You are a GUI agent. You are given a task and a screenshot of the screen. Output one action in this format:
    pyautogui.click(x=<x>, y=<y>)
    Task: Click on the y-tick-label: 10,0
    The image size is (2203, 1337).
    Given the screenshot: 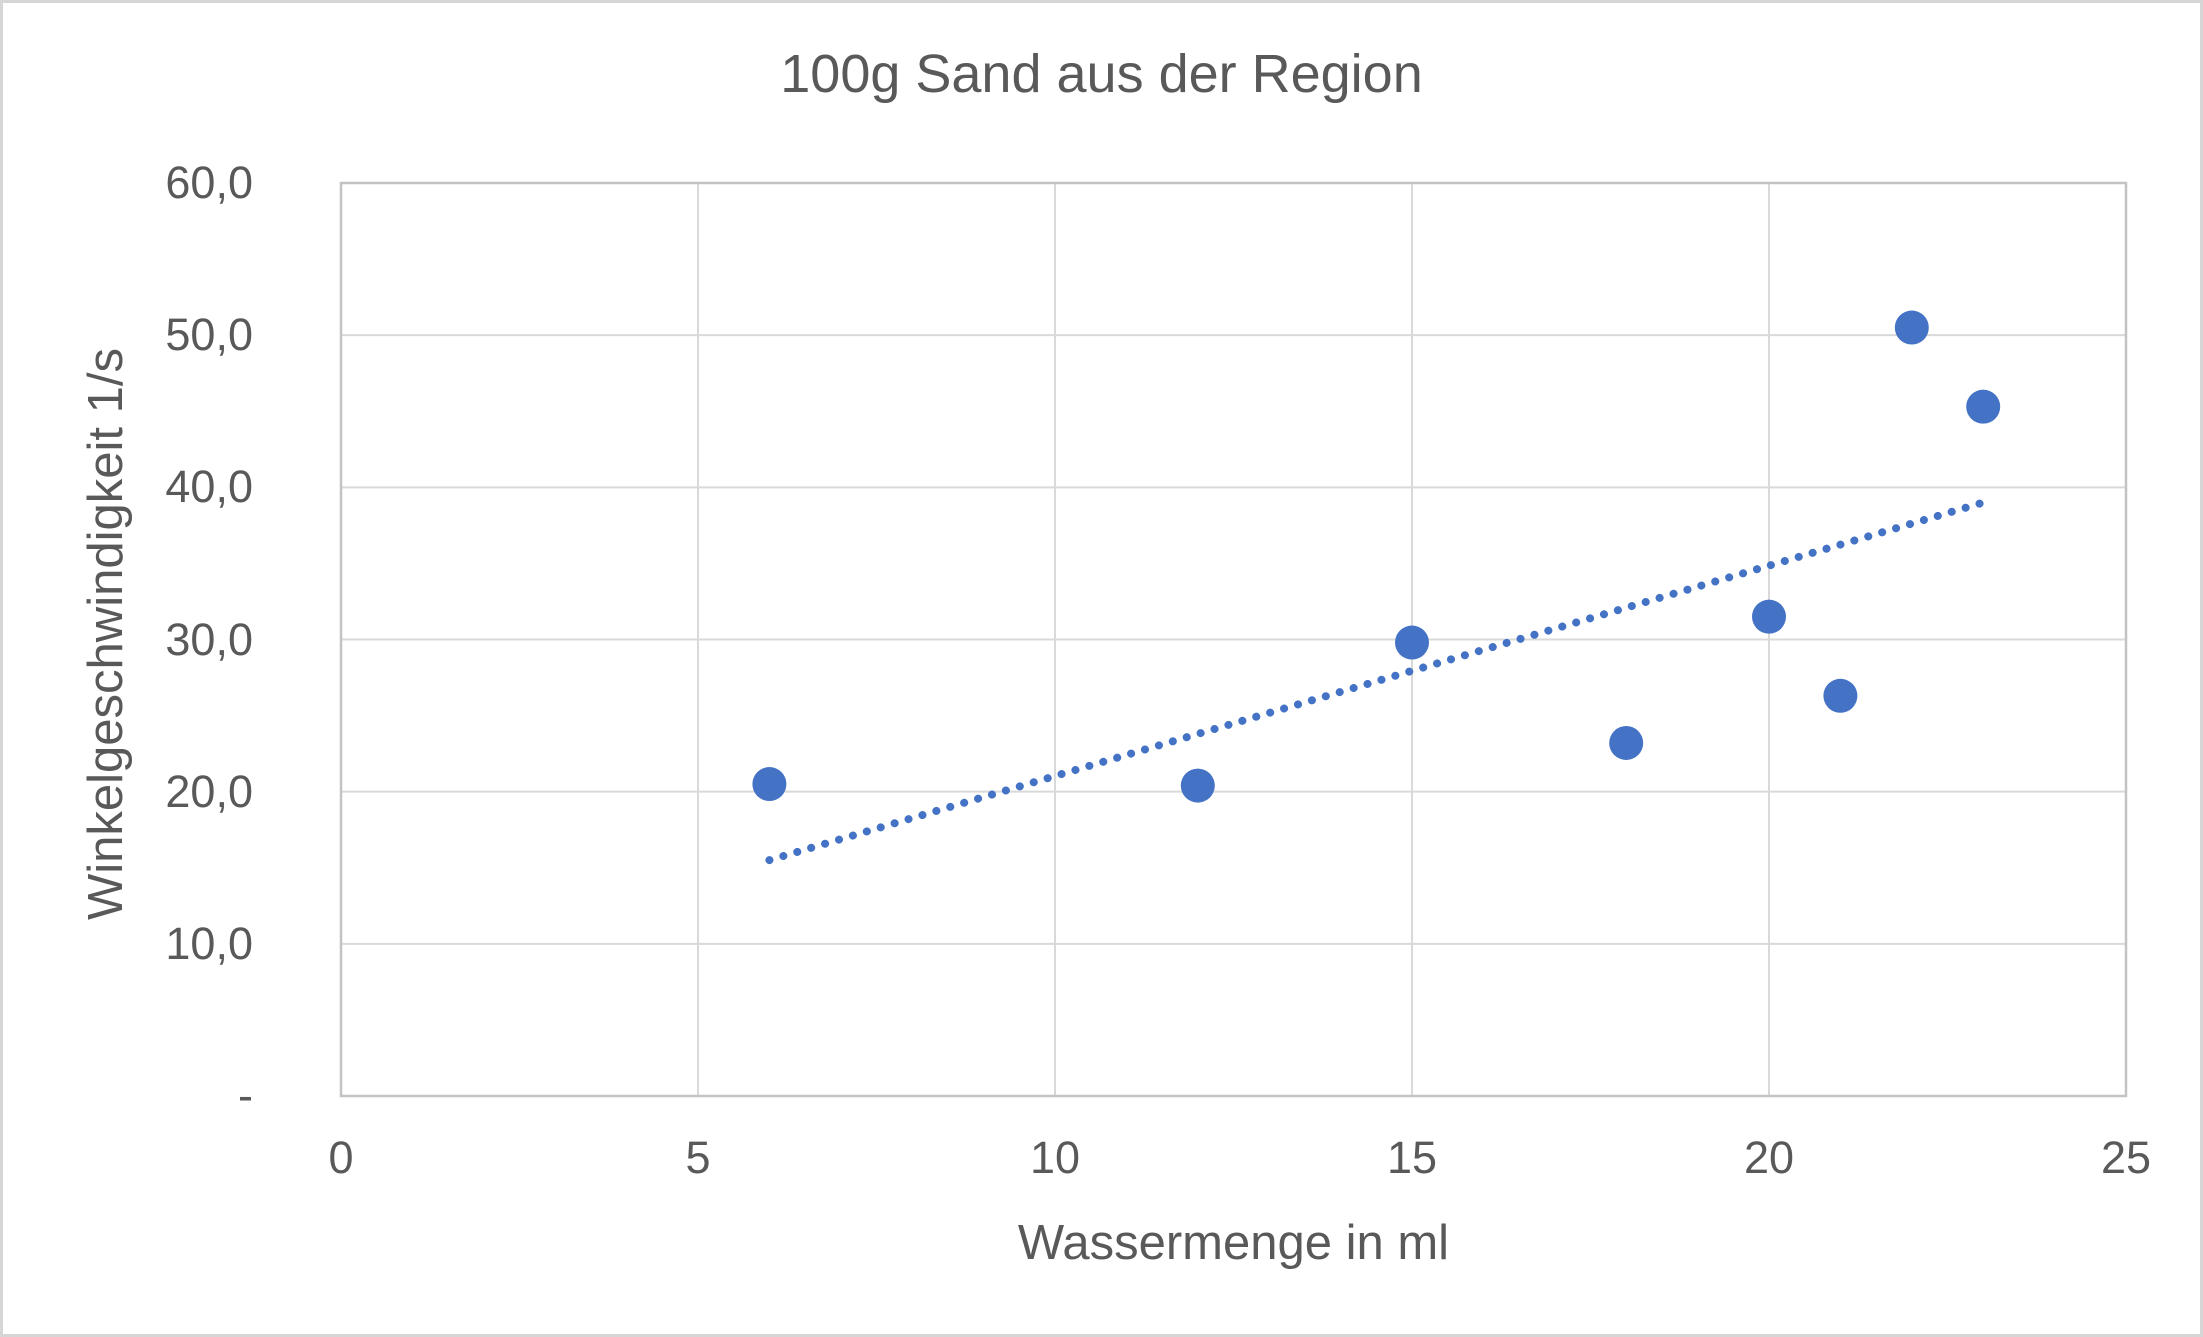 What is the action you would take?
    pyautogui.click(x=209, y=943)
    